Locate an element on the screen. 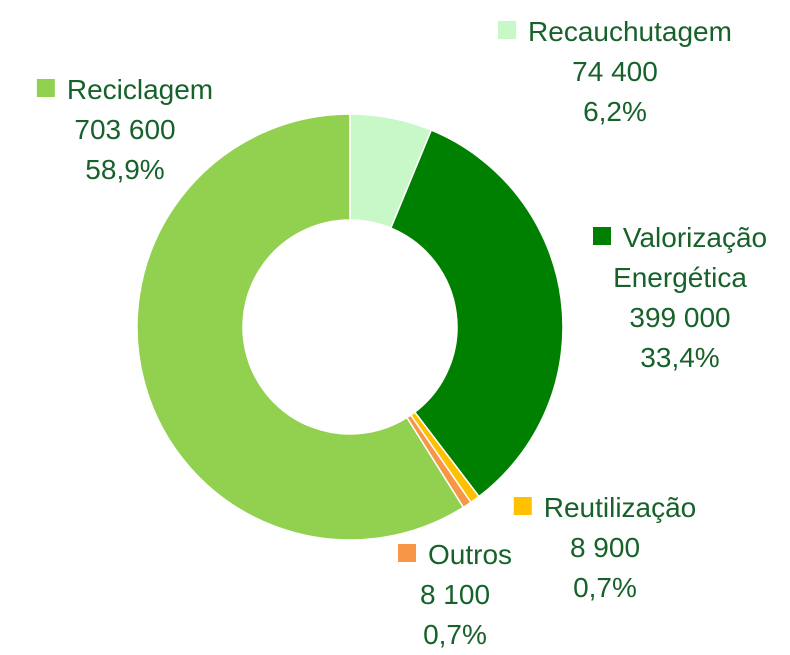 The height and width of the screenshot is (655, 790). value-label: 703 600 is located at coordinates (125, 129).